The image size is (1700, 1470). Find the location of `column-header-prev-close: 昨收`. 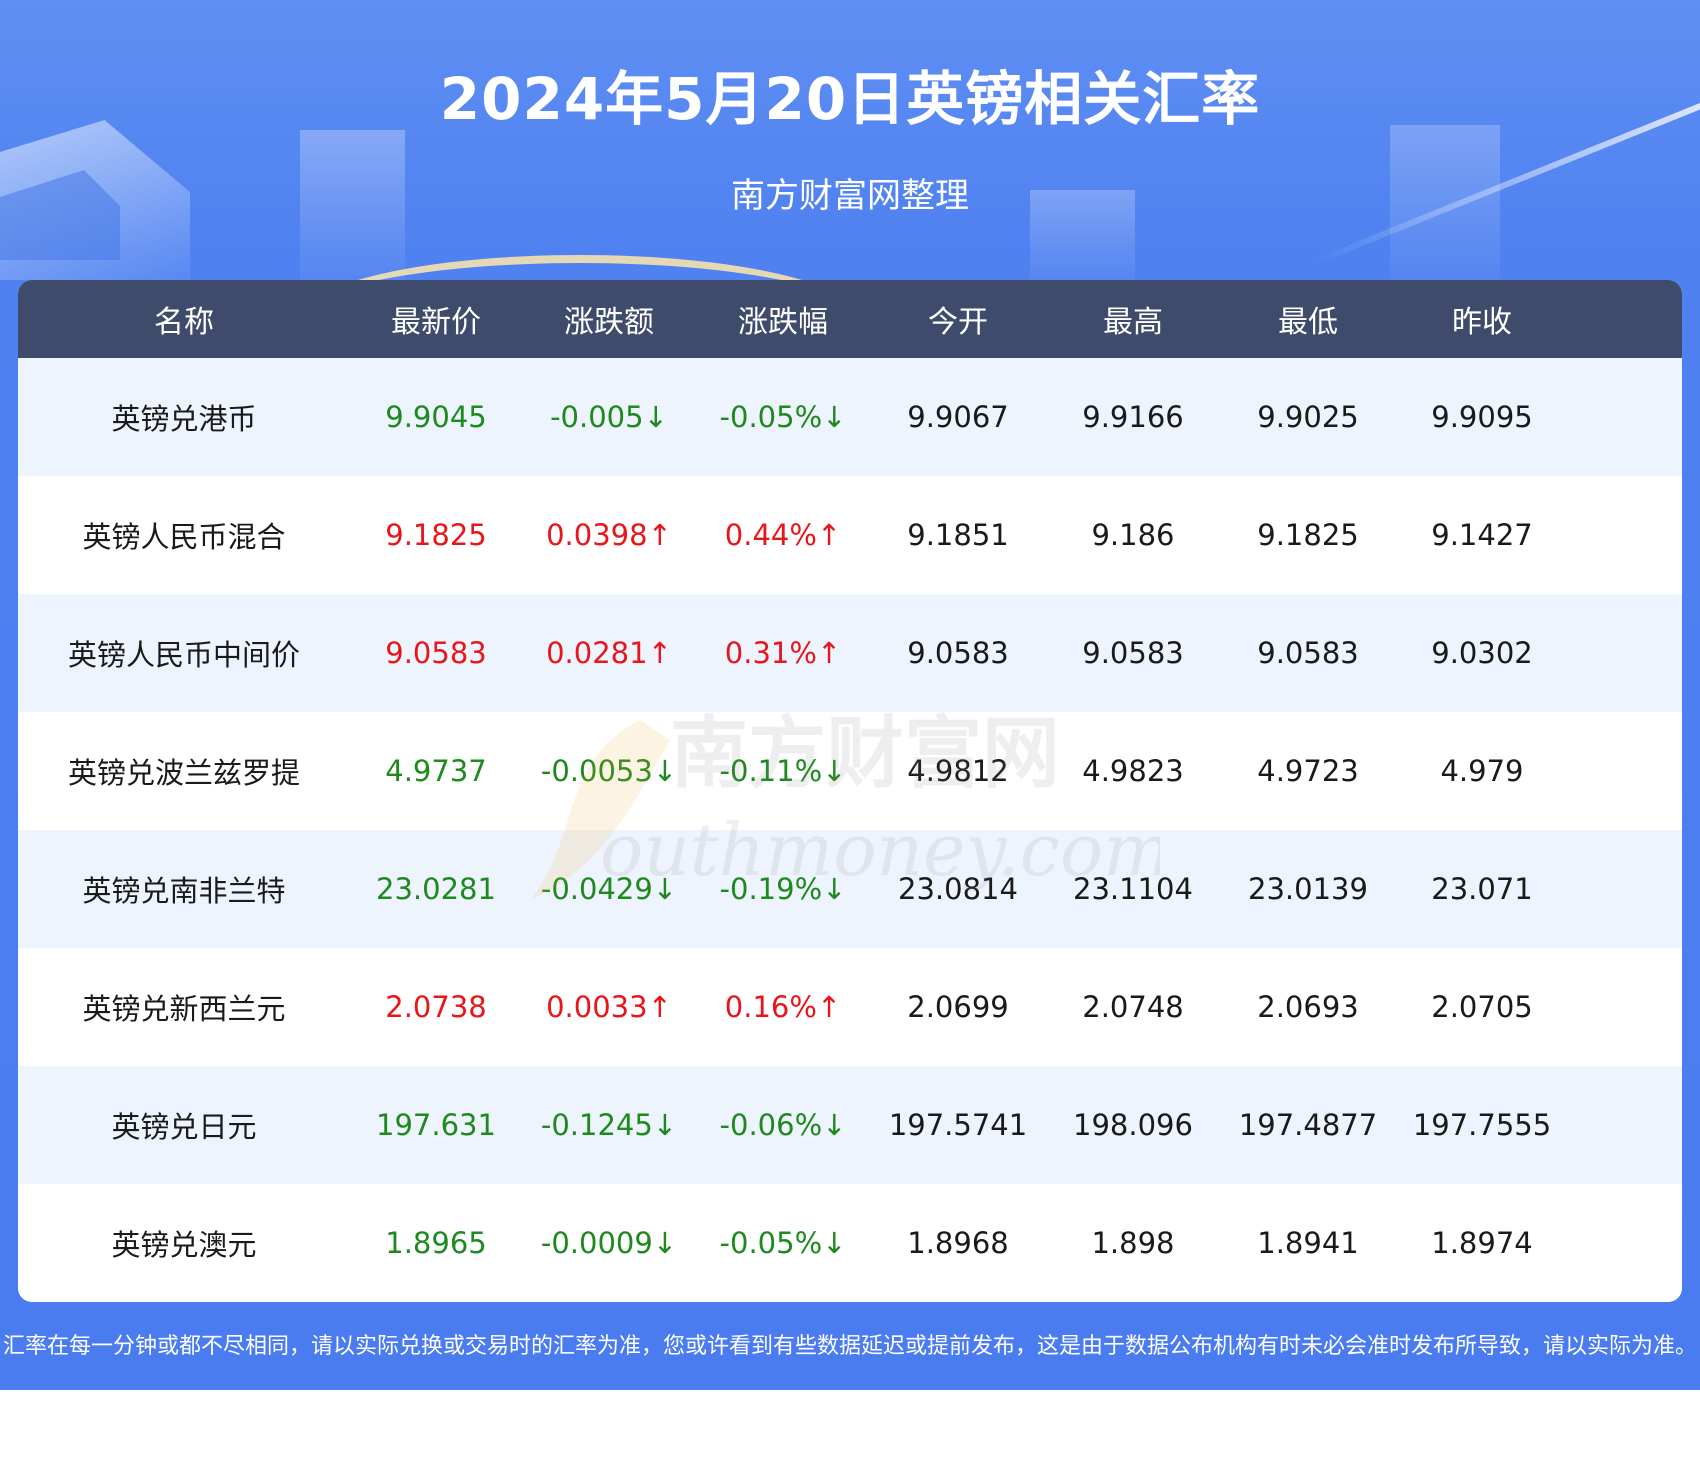

column-header-prev-close: 昨收 is located at coordinates (1482, 322).